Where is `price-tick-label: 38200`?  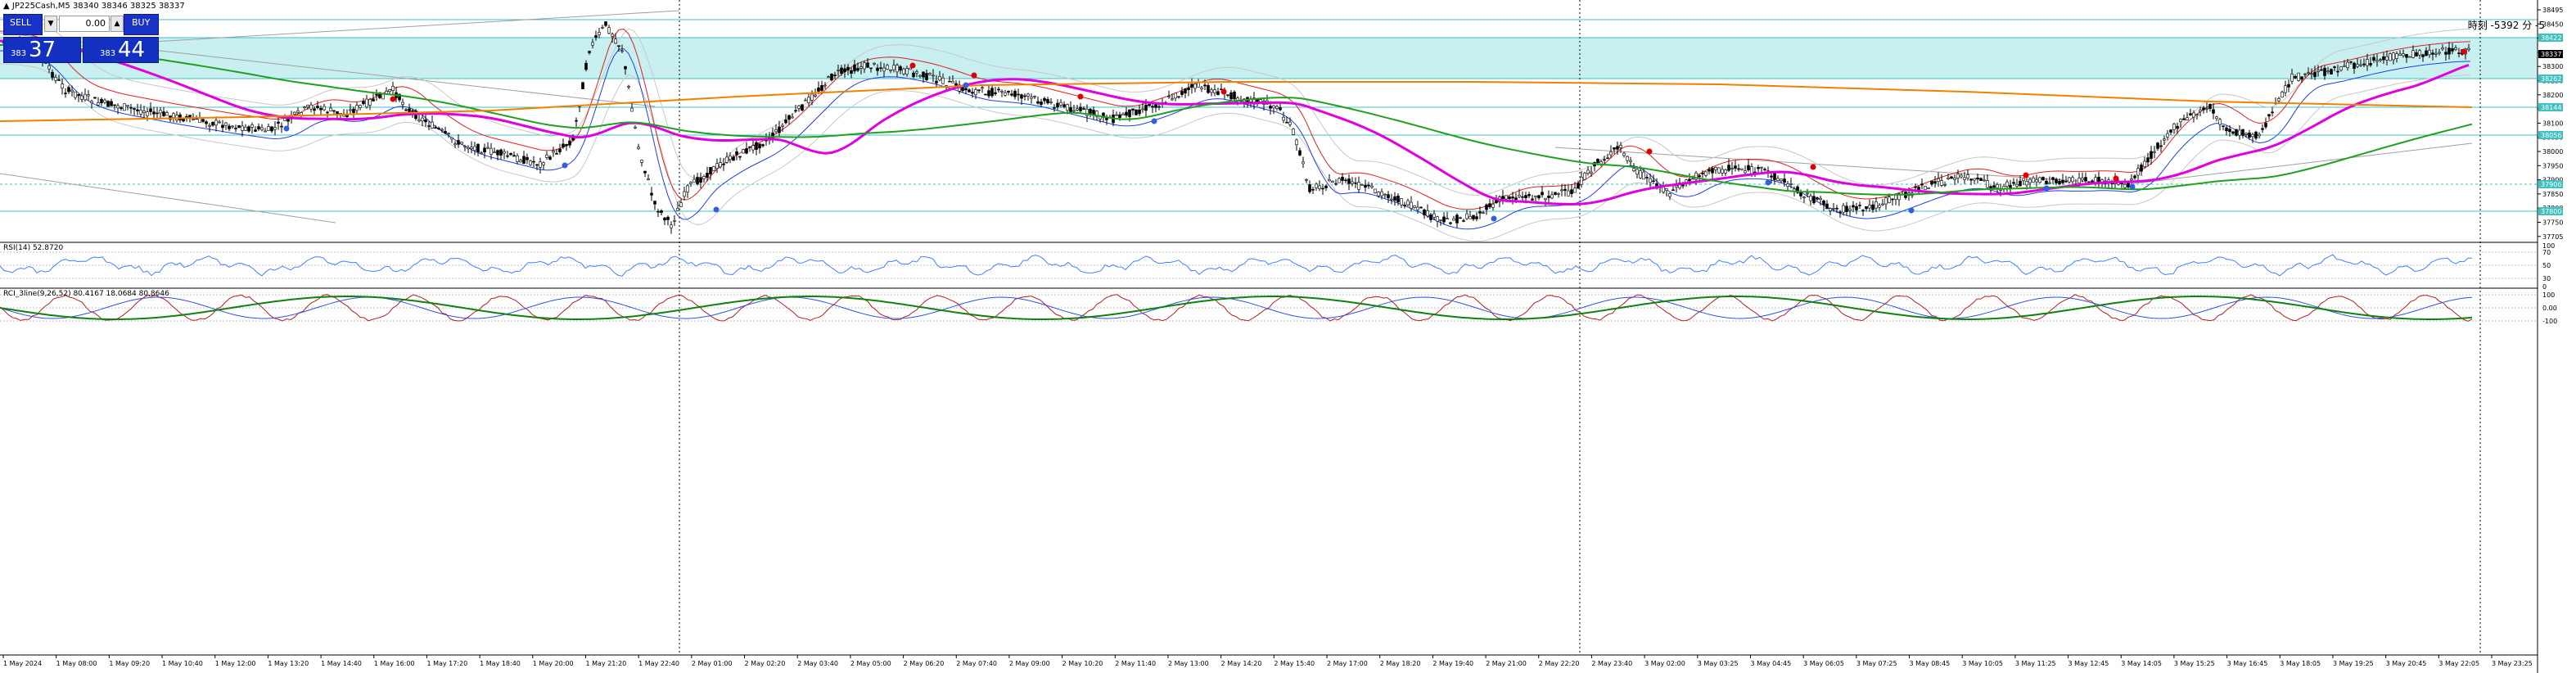
price-tick-label: 38200 is located at coordinates (2552, 96).